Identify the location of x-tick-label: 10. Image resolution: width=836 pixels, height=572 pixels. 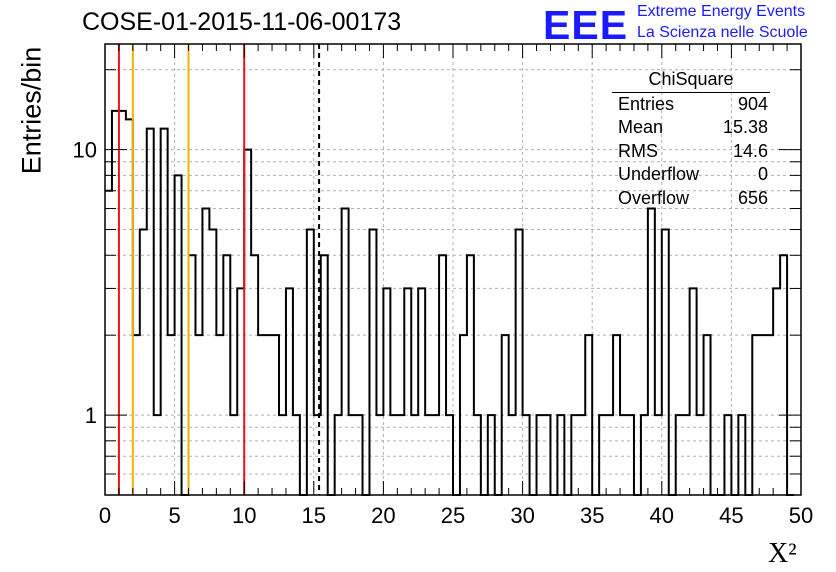
(244, 515).